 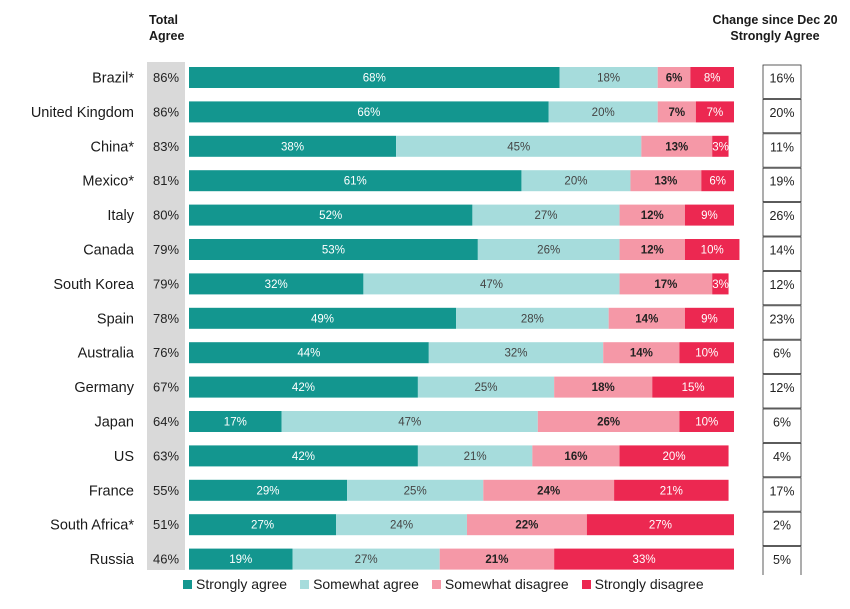 What do you see at coordinates (782, 494) in the screenshot?
I see `change-box-france` at bounding box center [782, 494].